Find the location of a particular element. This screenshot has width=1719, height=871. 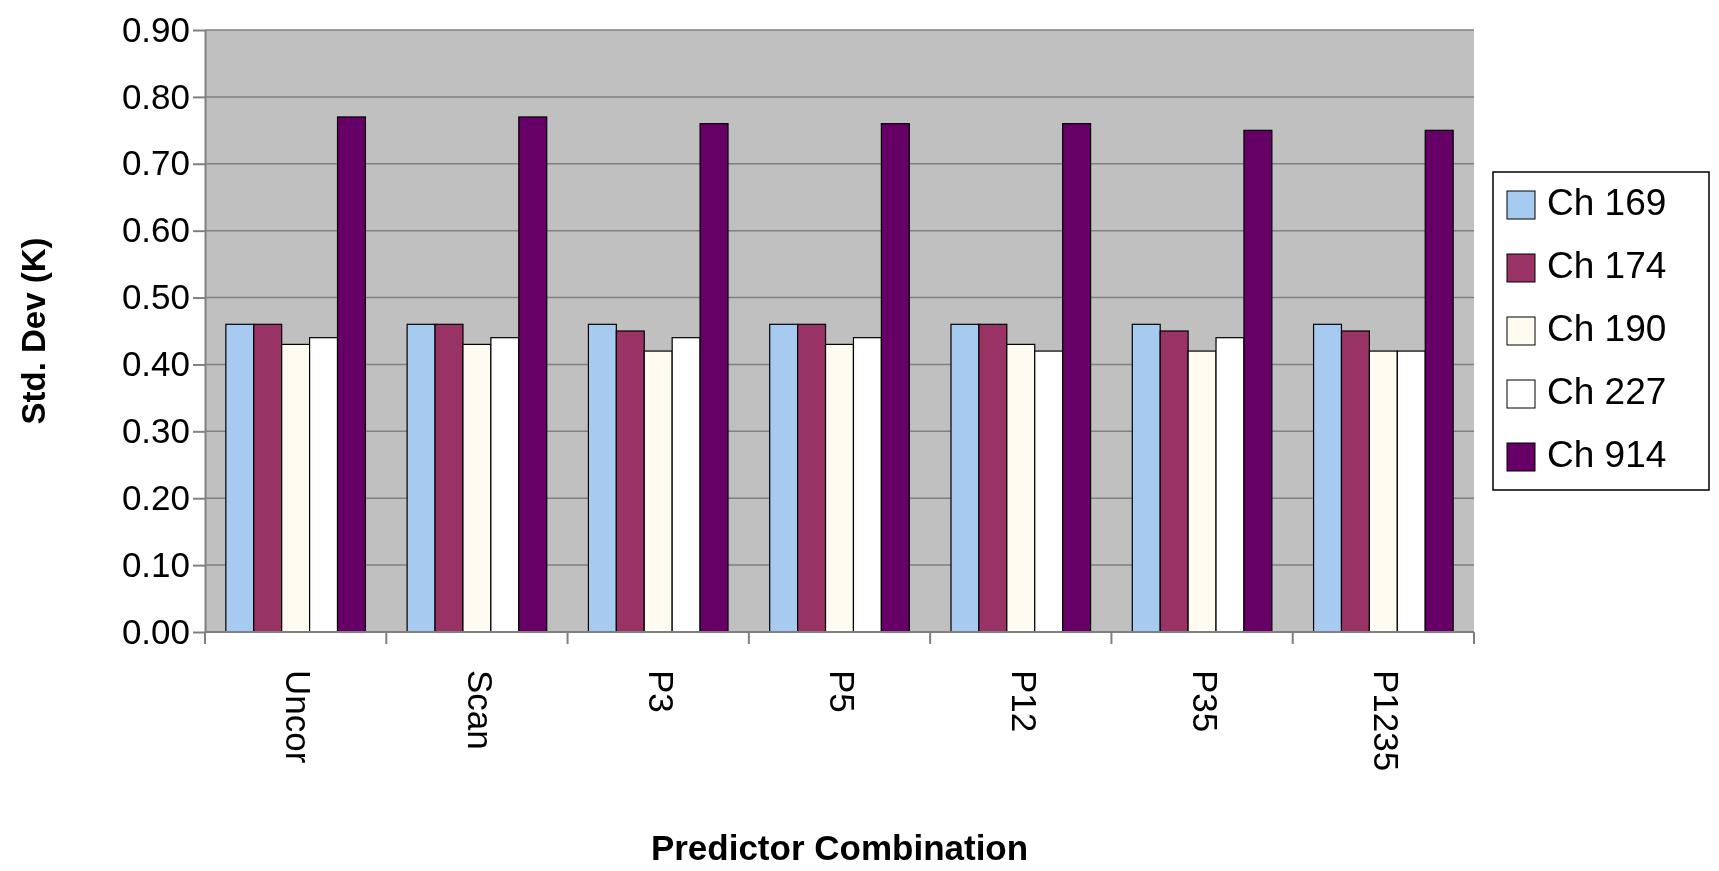

x-tick-label: P12 is located at coordinates (1024, 701).